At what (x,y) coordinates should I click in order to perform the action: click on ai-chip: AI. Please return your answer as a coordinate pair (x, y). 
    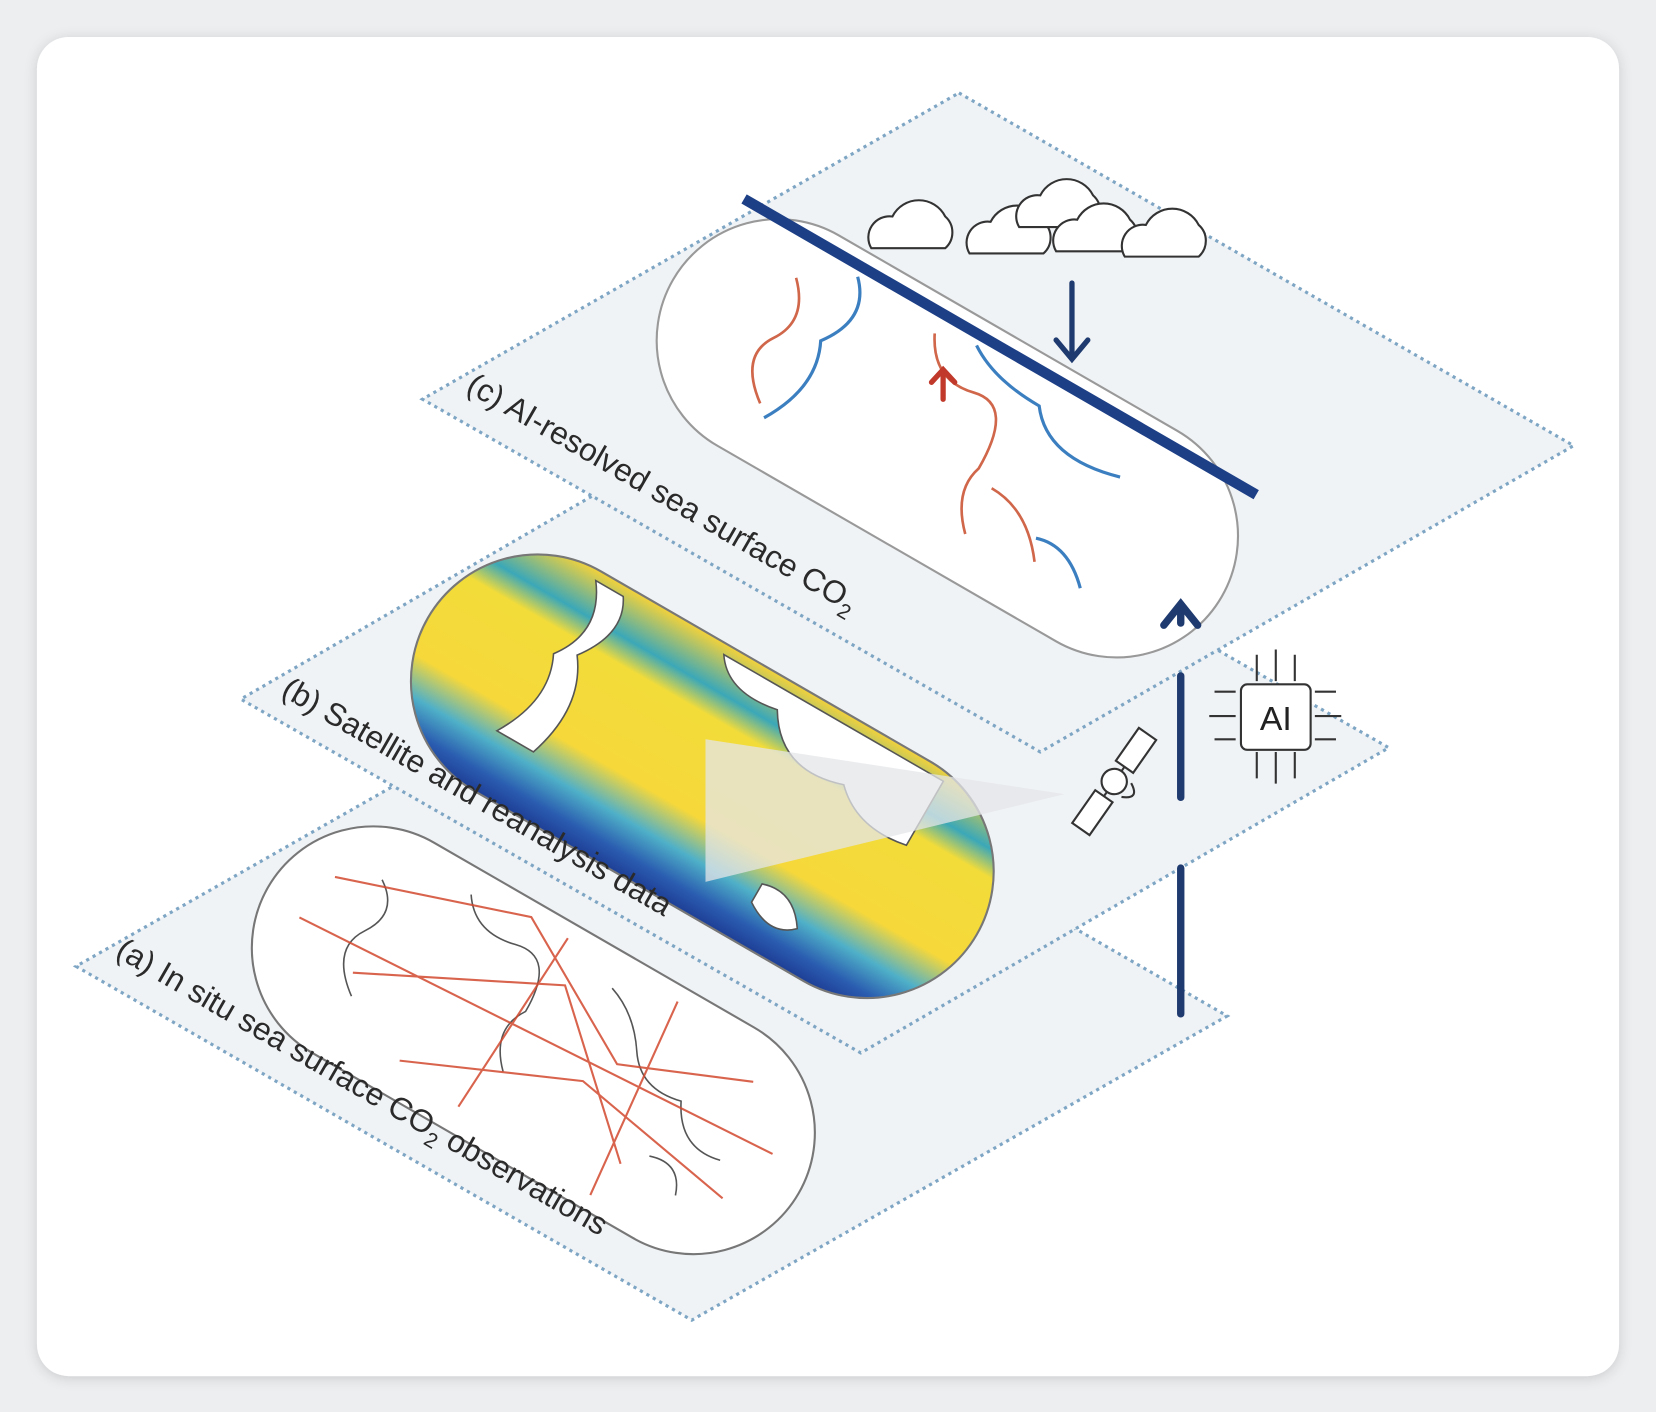
    Looking at the image, I should click on (1275, 716).